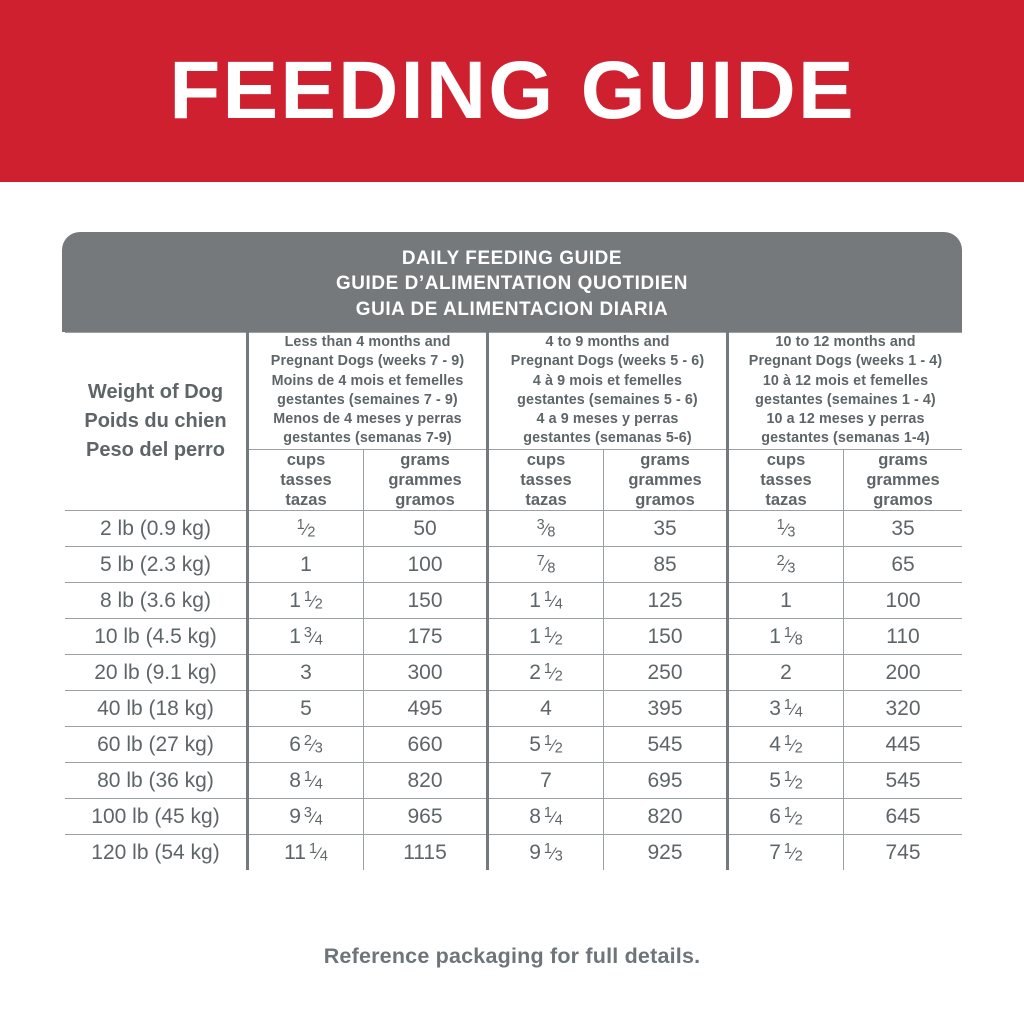 The height and width of the screenshot is (1024, 1024). Describe the element at coordinates (367, 438) in the screenshot. I see `group0-line5: gestantes (semanas 7-9)` at that location.